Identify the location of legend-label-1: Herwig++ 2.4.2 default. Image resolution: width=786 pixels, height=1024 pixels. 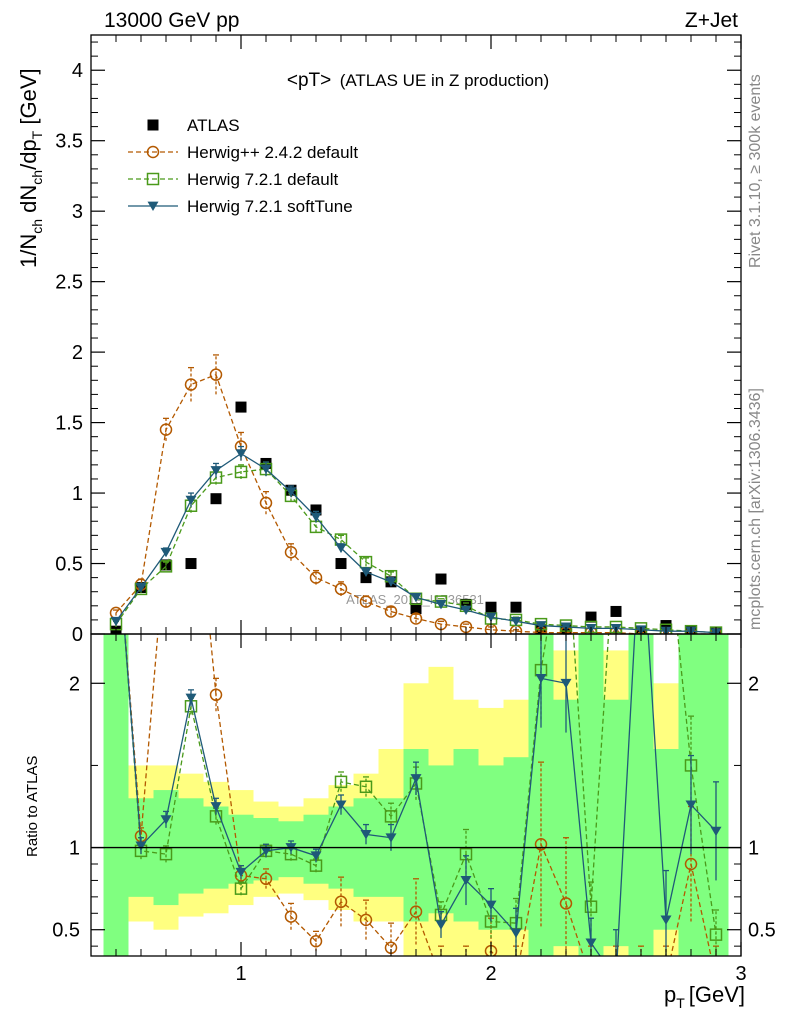
(272, 152).